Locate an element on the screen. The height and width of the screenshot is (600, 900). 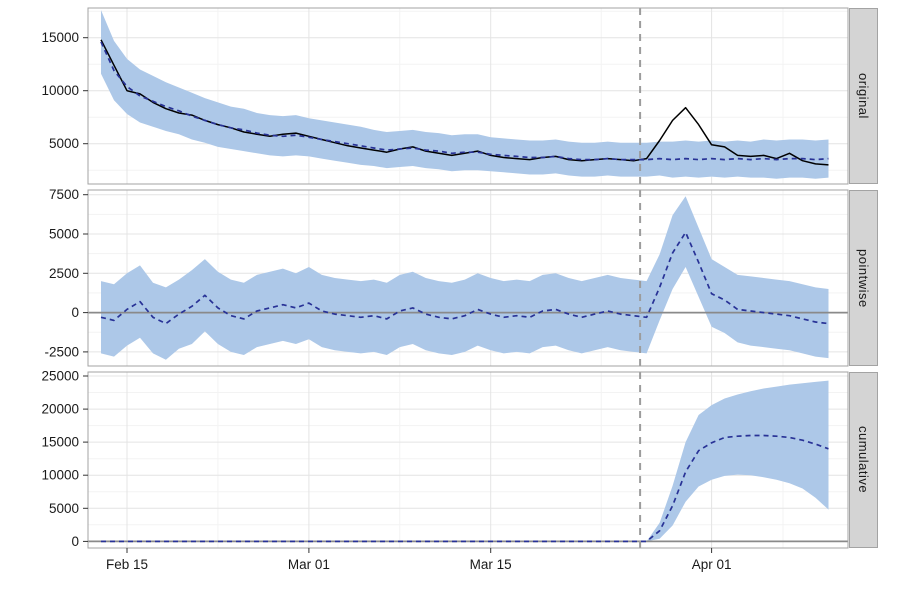
y-tick-label: 25000 is located at coordinates (60, 376).